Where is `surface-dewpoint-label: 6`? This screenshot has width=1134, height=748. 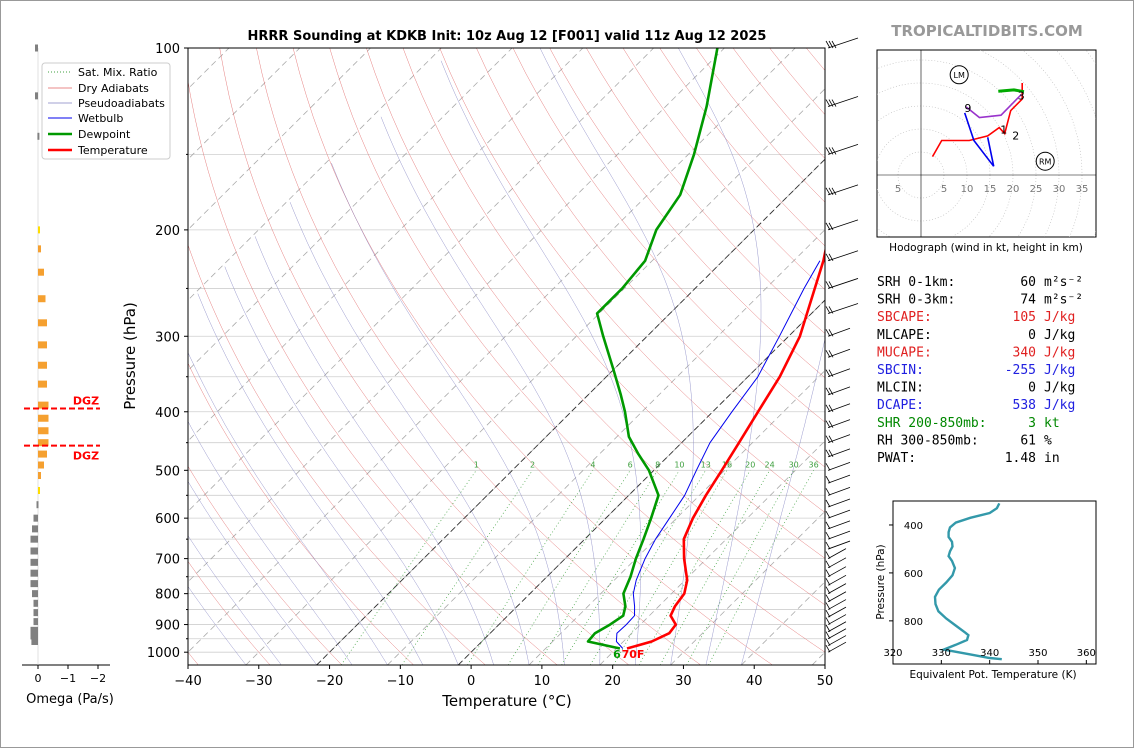
surface-dewpoint-label: 6 is located at coordinates (617, 654).